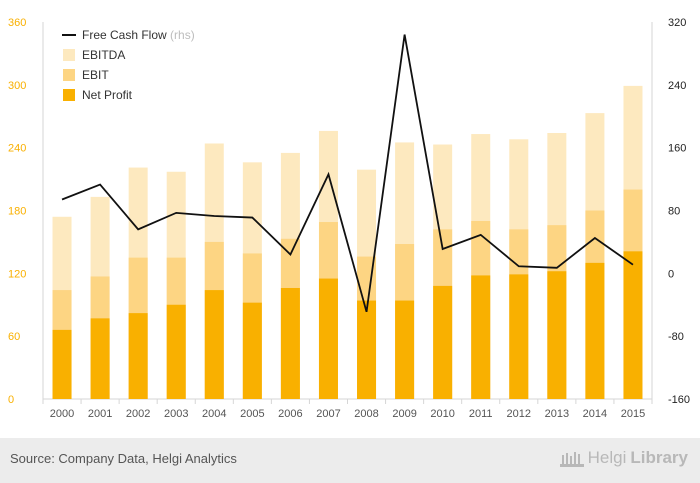 This screenshot has height=483, width=700. What do you see at coordinates (677, 149) in the screenshot?
I see `y-right-tick-label: 160` at bounding box center [677, 149].